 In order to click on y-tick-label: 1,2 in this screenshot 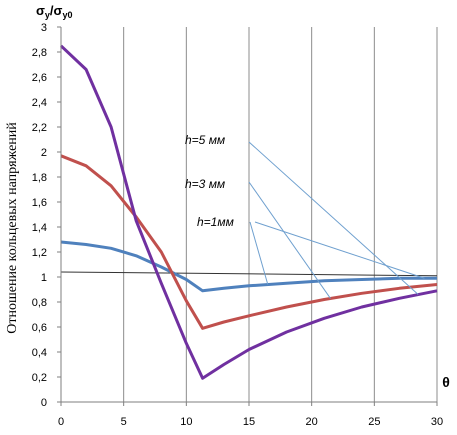, I will do `click(39, 253)`.